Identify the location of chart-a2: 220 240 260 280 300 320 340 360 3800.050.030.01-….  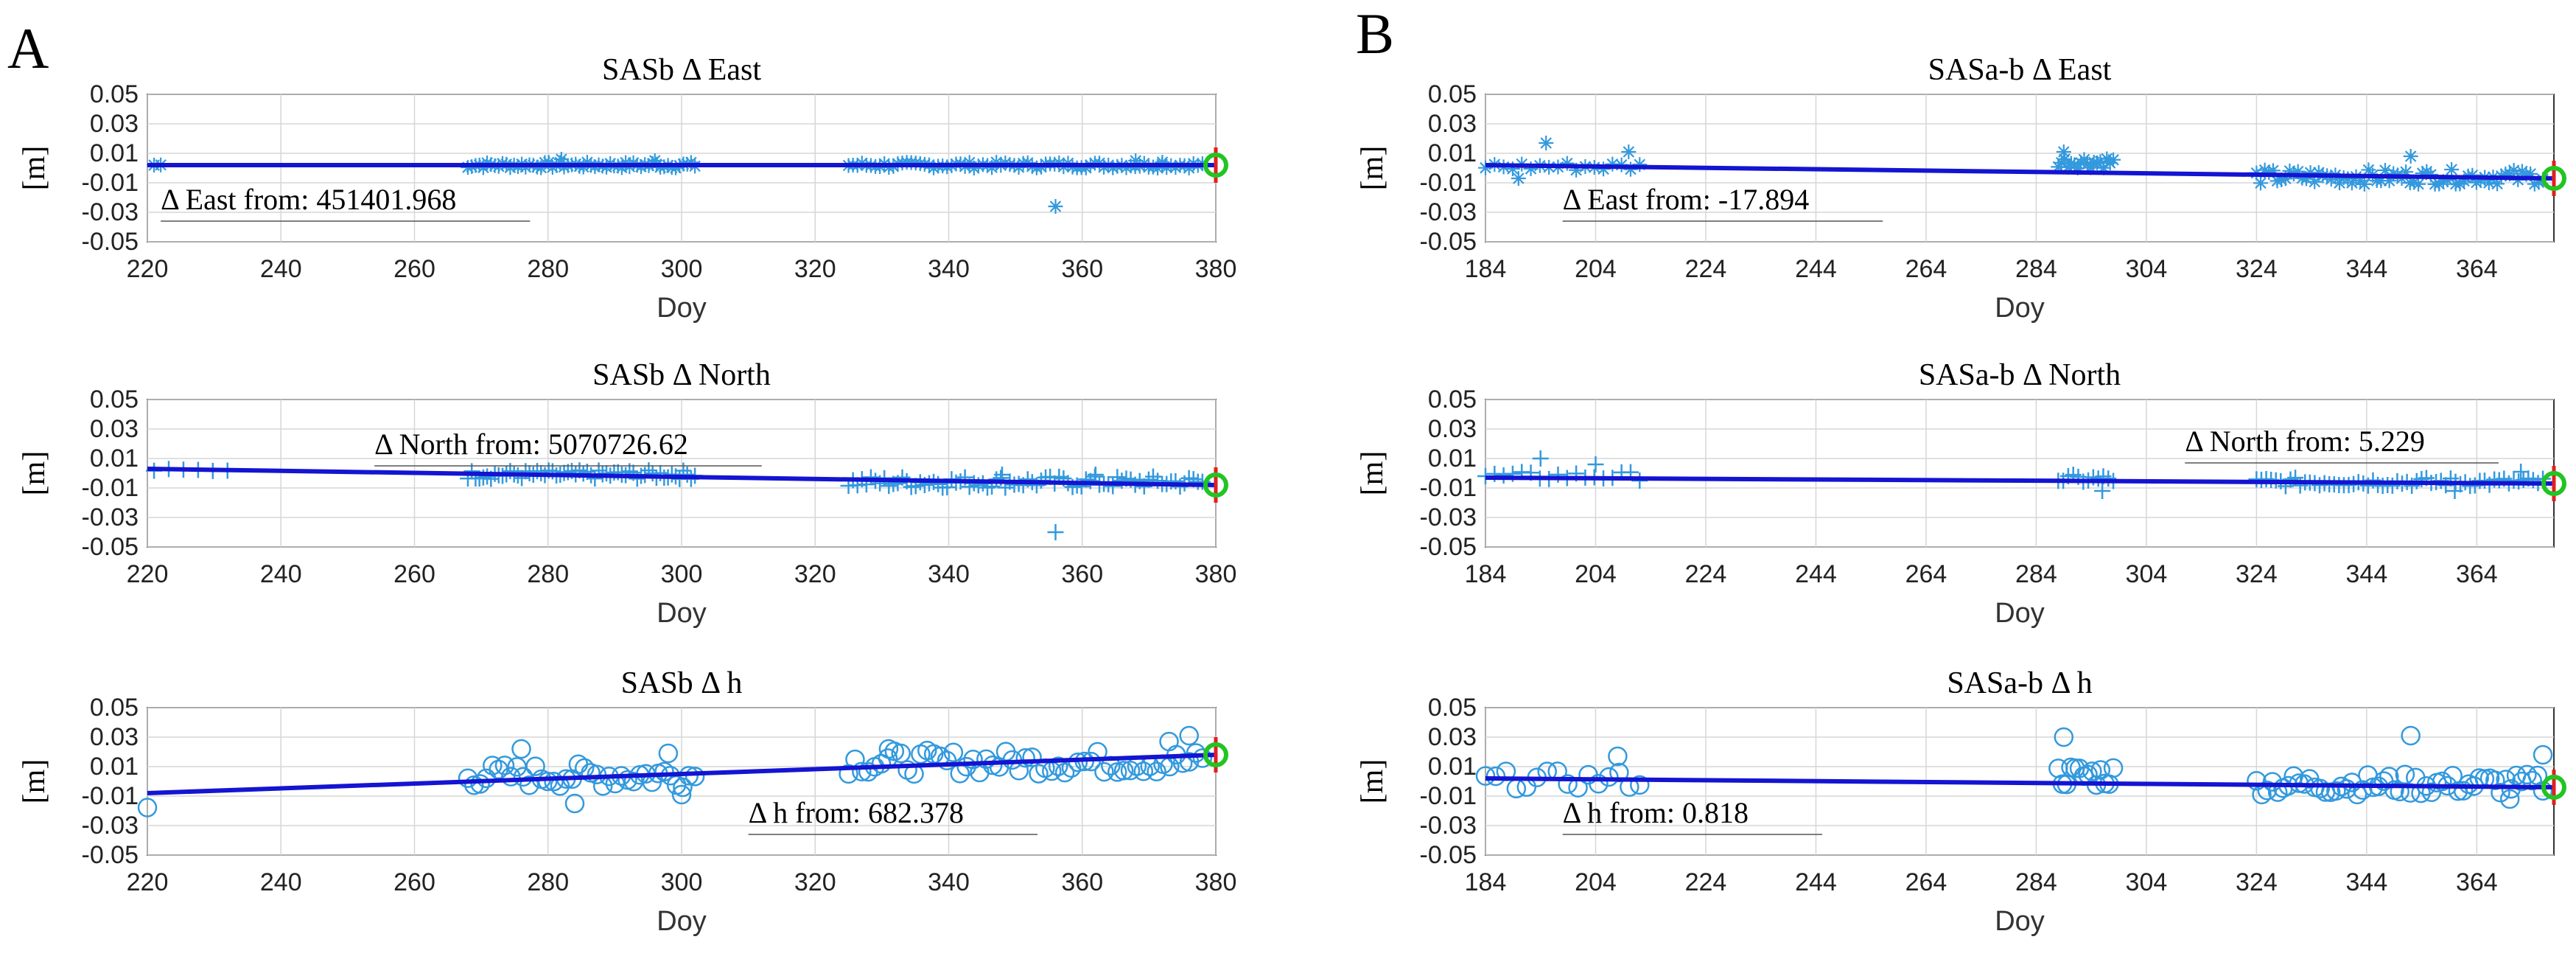
(627, 493).